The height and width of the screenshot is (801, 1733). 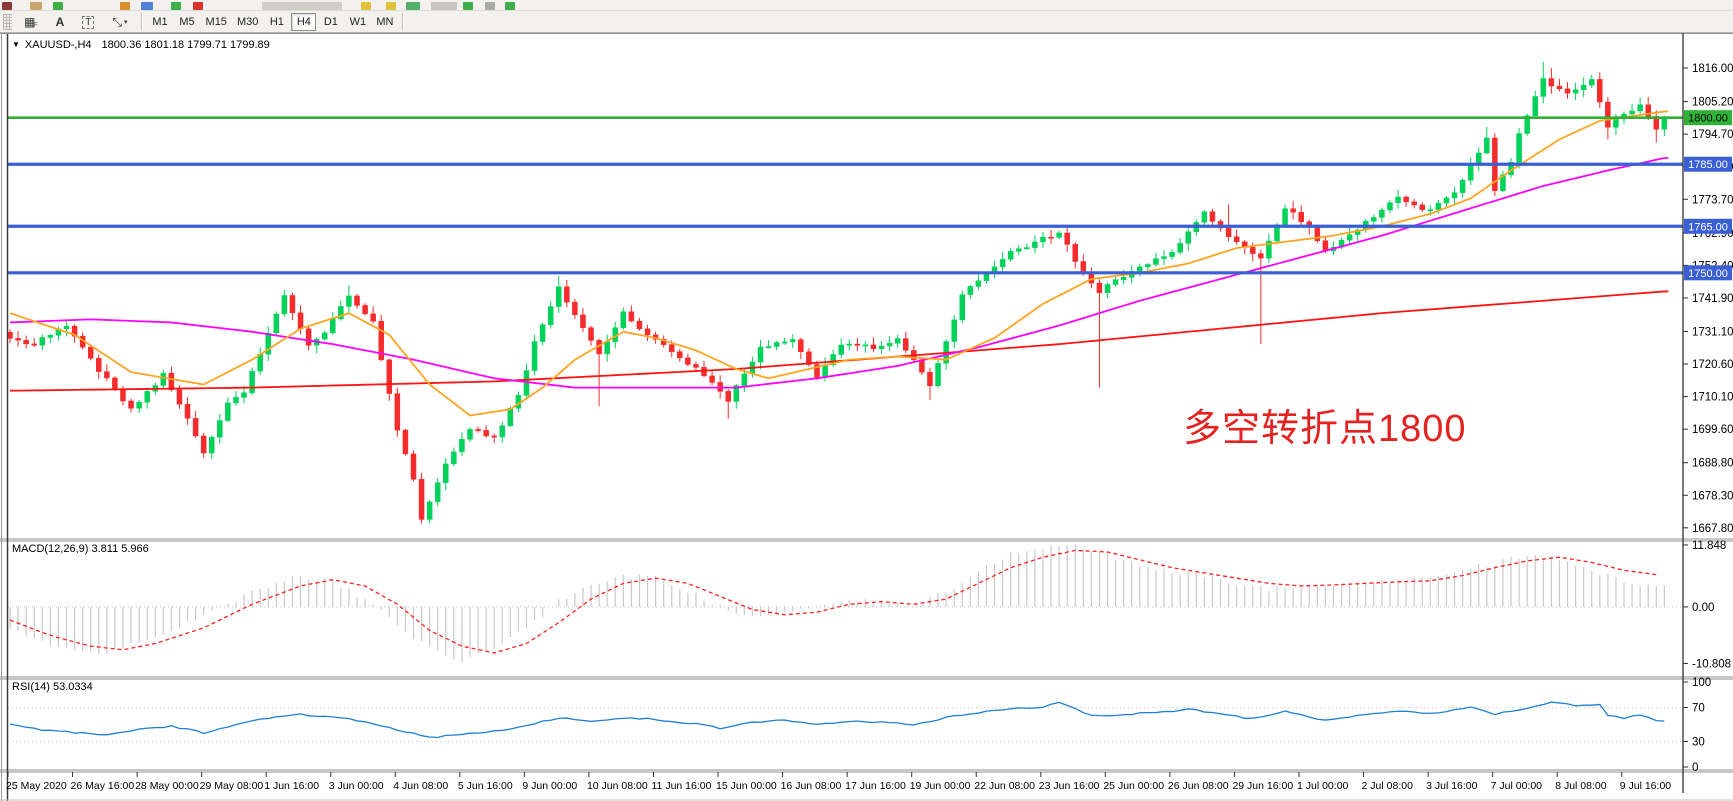 I want to click on price-tick-label: 1710.10, so click(x=1712, y=398).